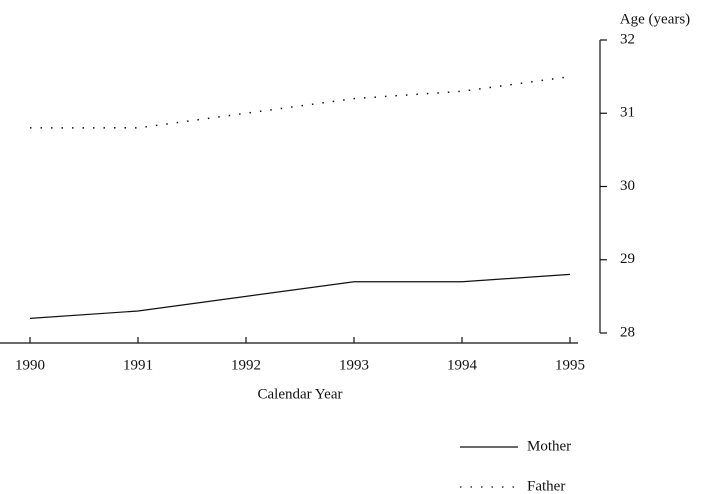 The width and height of the screenshot is (704, 494). I want to click on x-tick-label: 1994, so click(462, 365).